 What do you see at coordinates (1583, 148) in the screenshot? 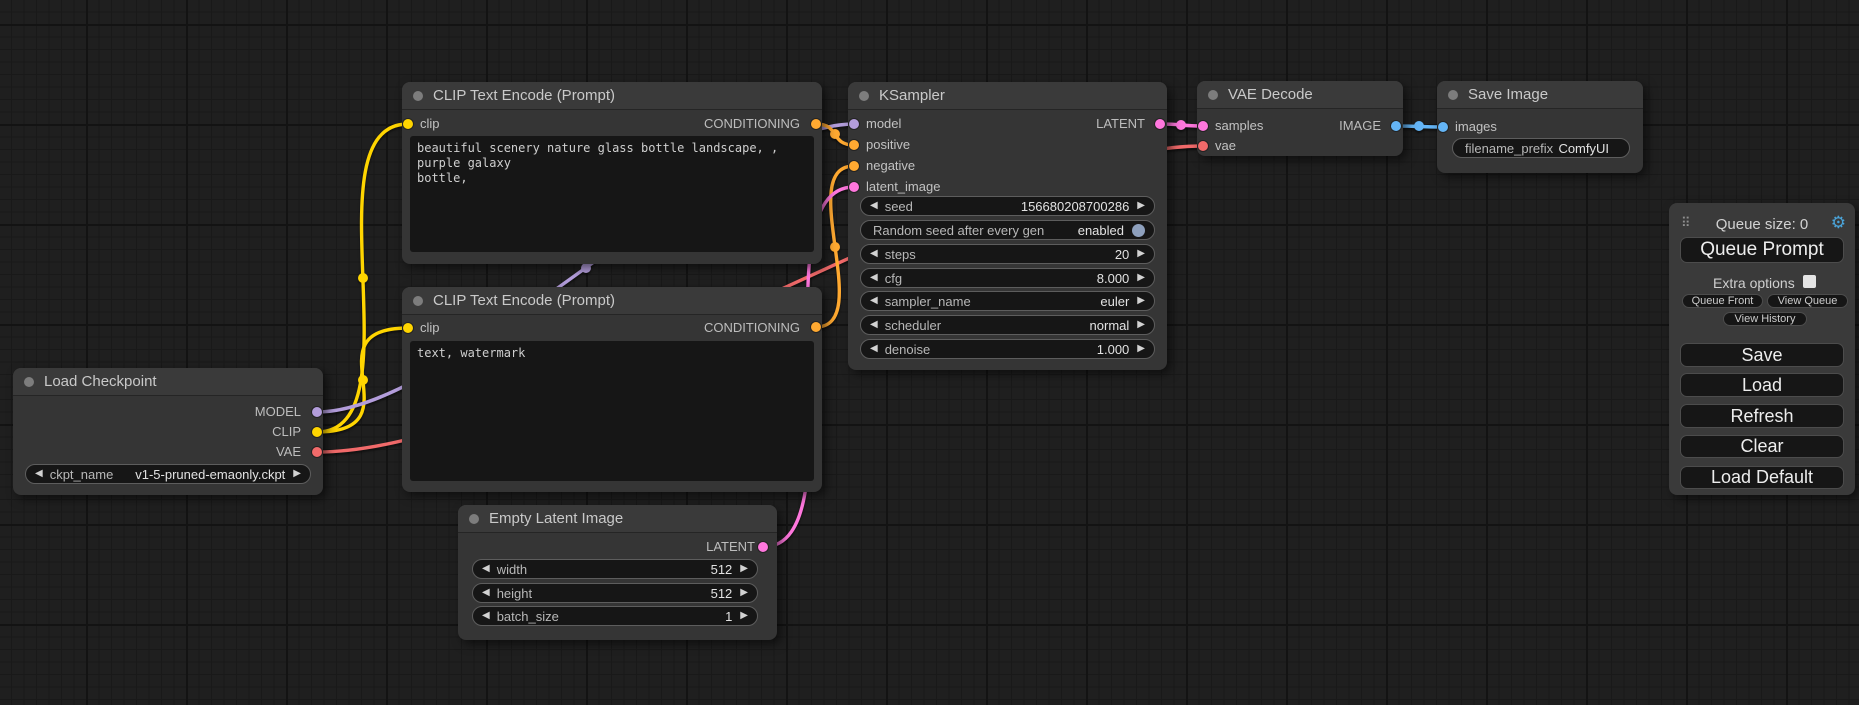
I see `widget-value: ComfyUI` at bounding box center [1583, 148].